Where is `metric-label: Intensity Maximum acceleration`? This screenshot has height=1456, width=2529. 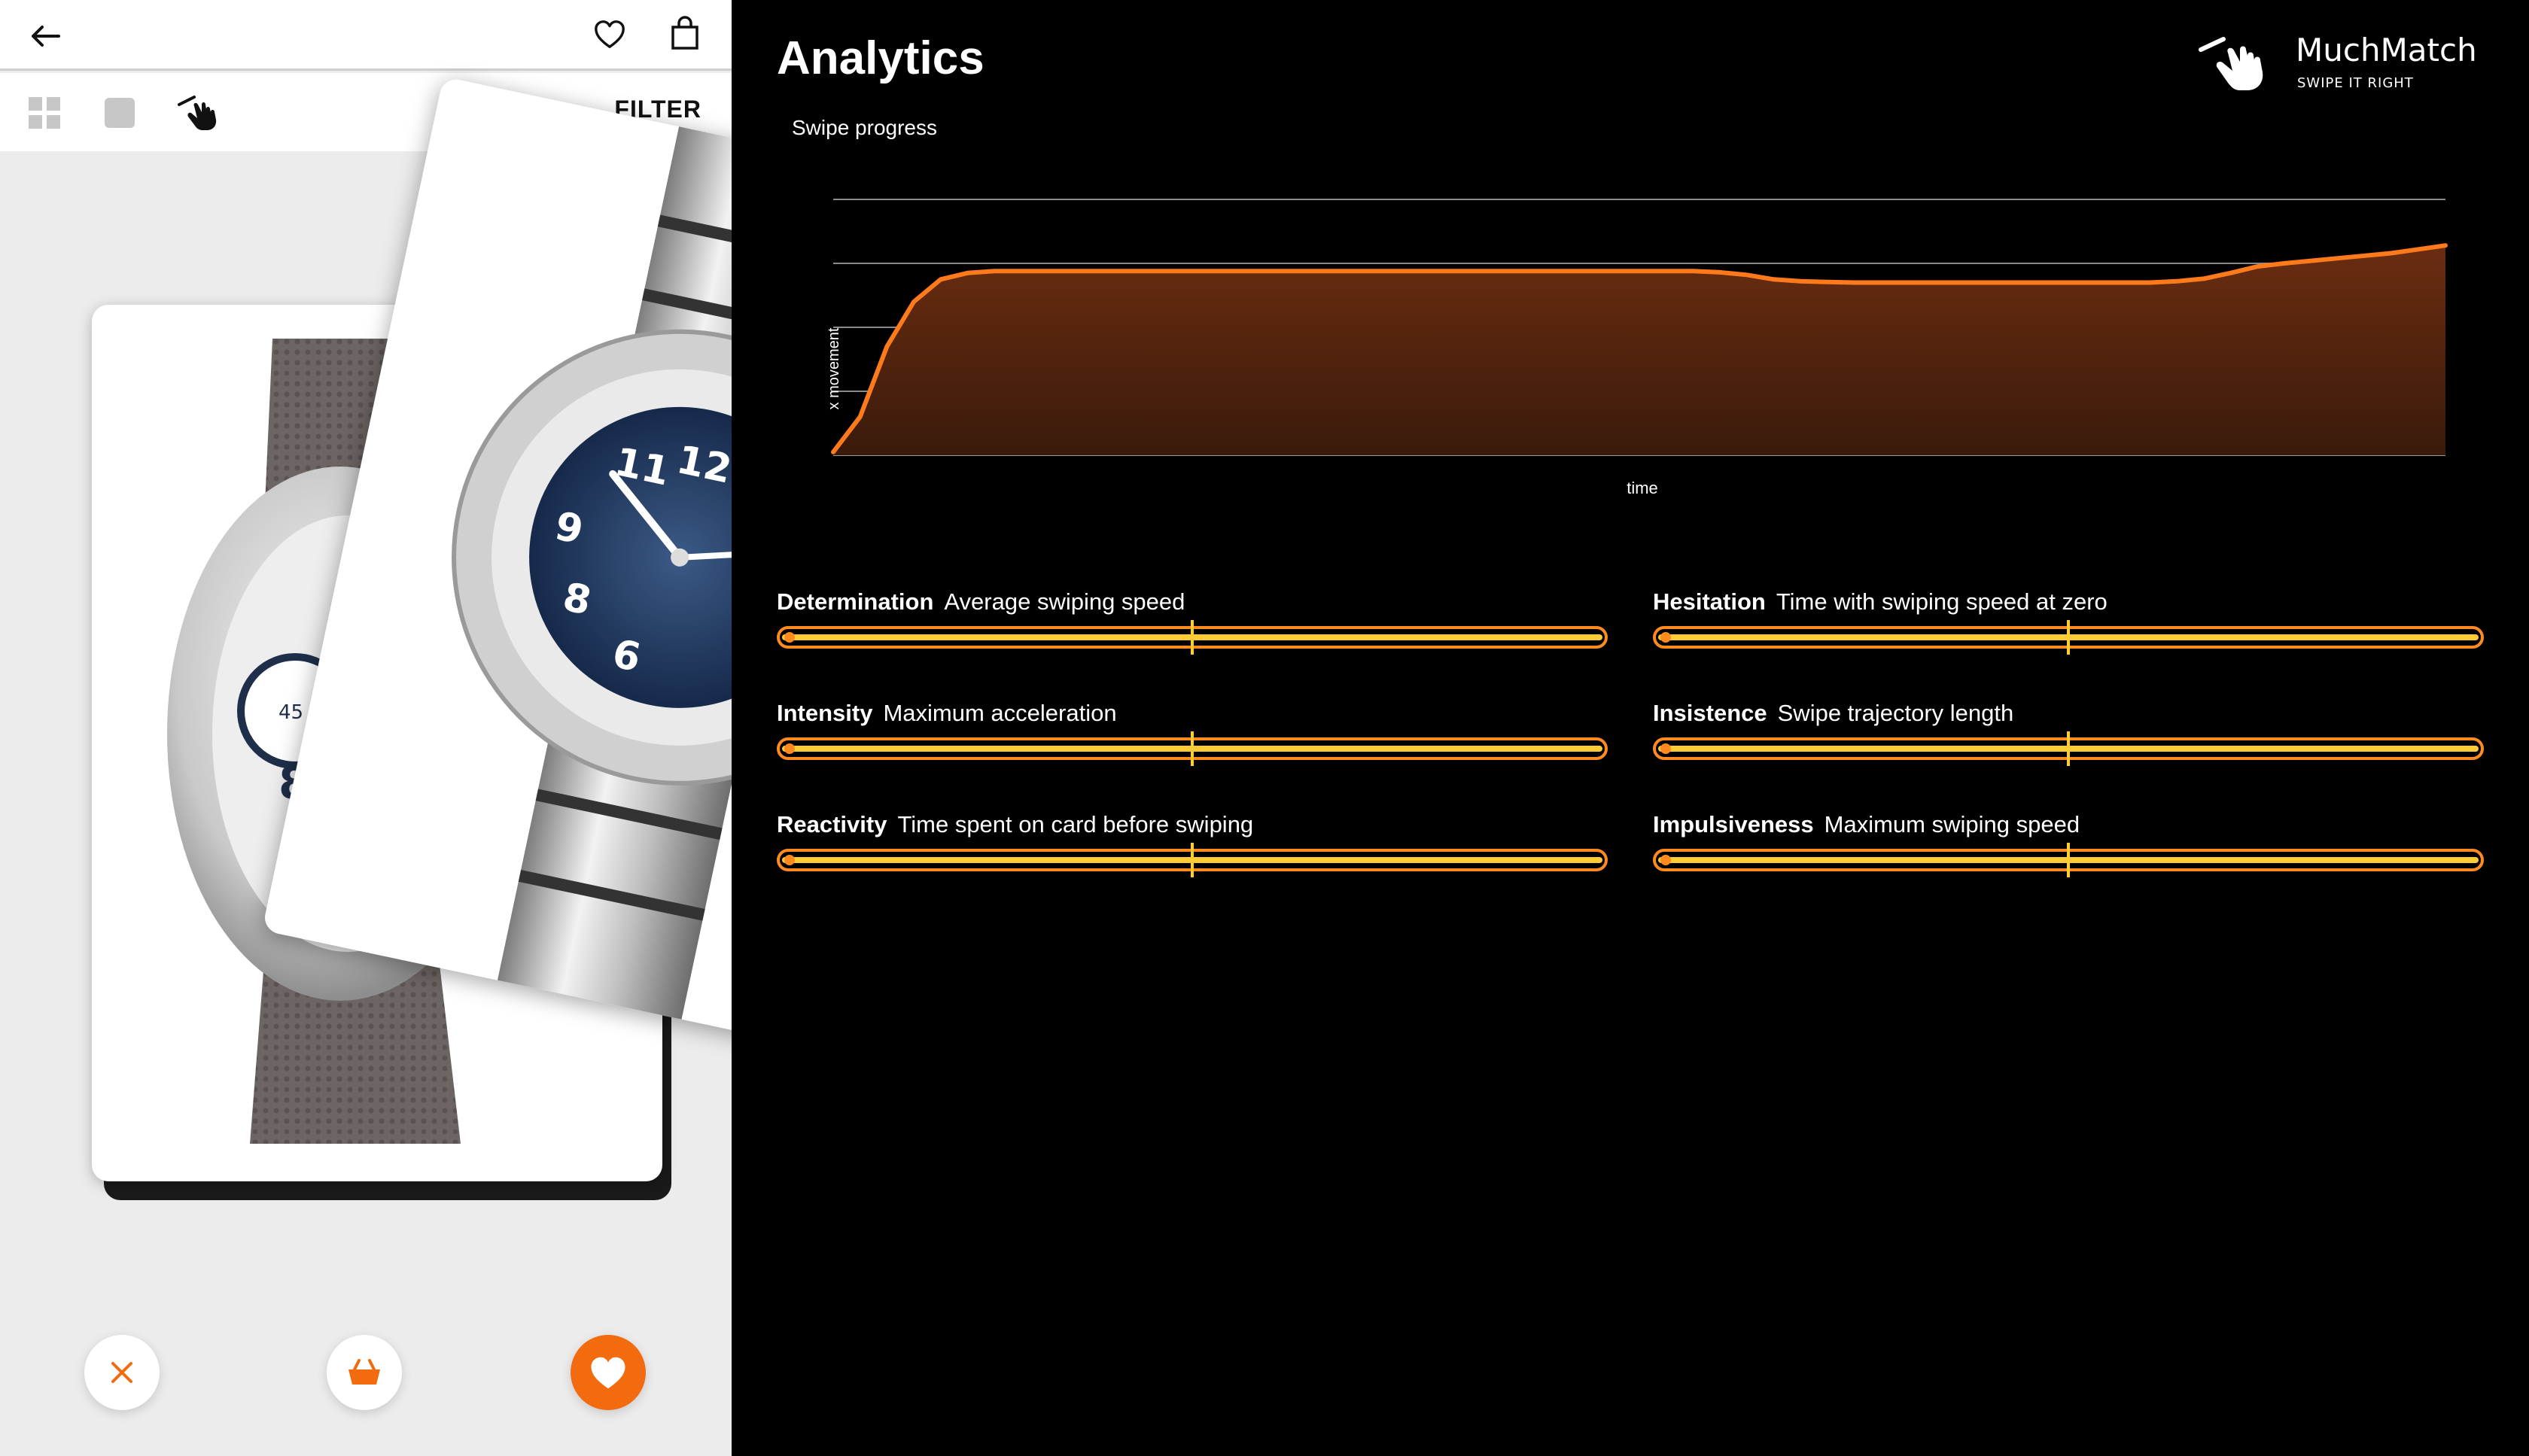
metric-label: Intensity Maximum acceleration is located at coordinates (947, 713).